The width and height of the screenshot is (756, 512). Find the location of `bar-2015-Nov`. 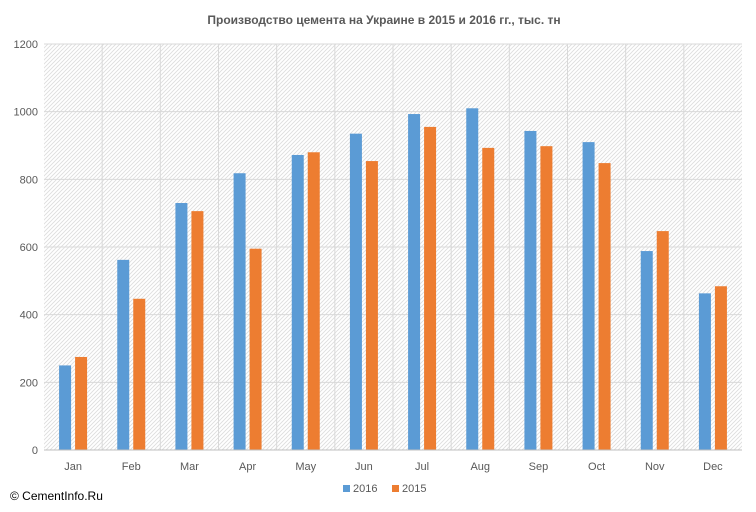

bar-2015-Nov is located at coordinates (662, 340).